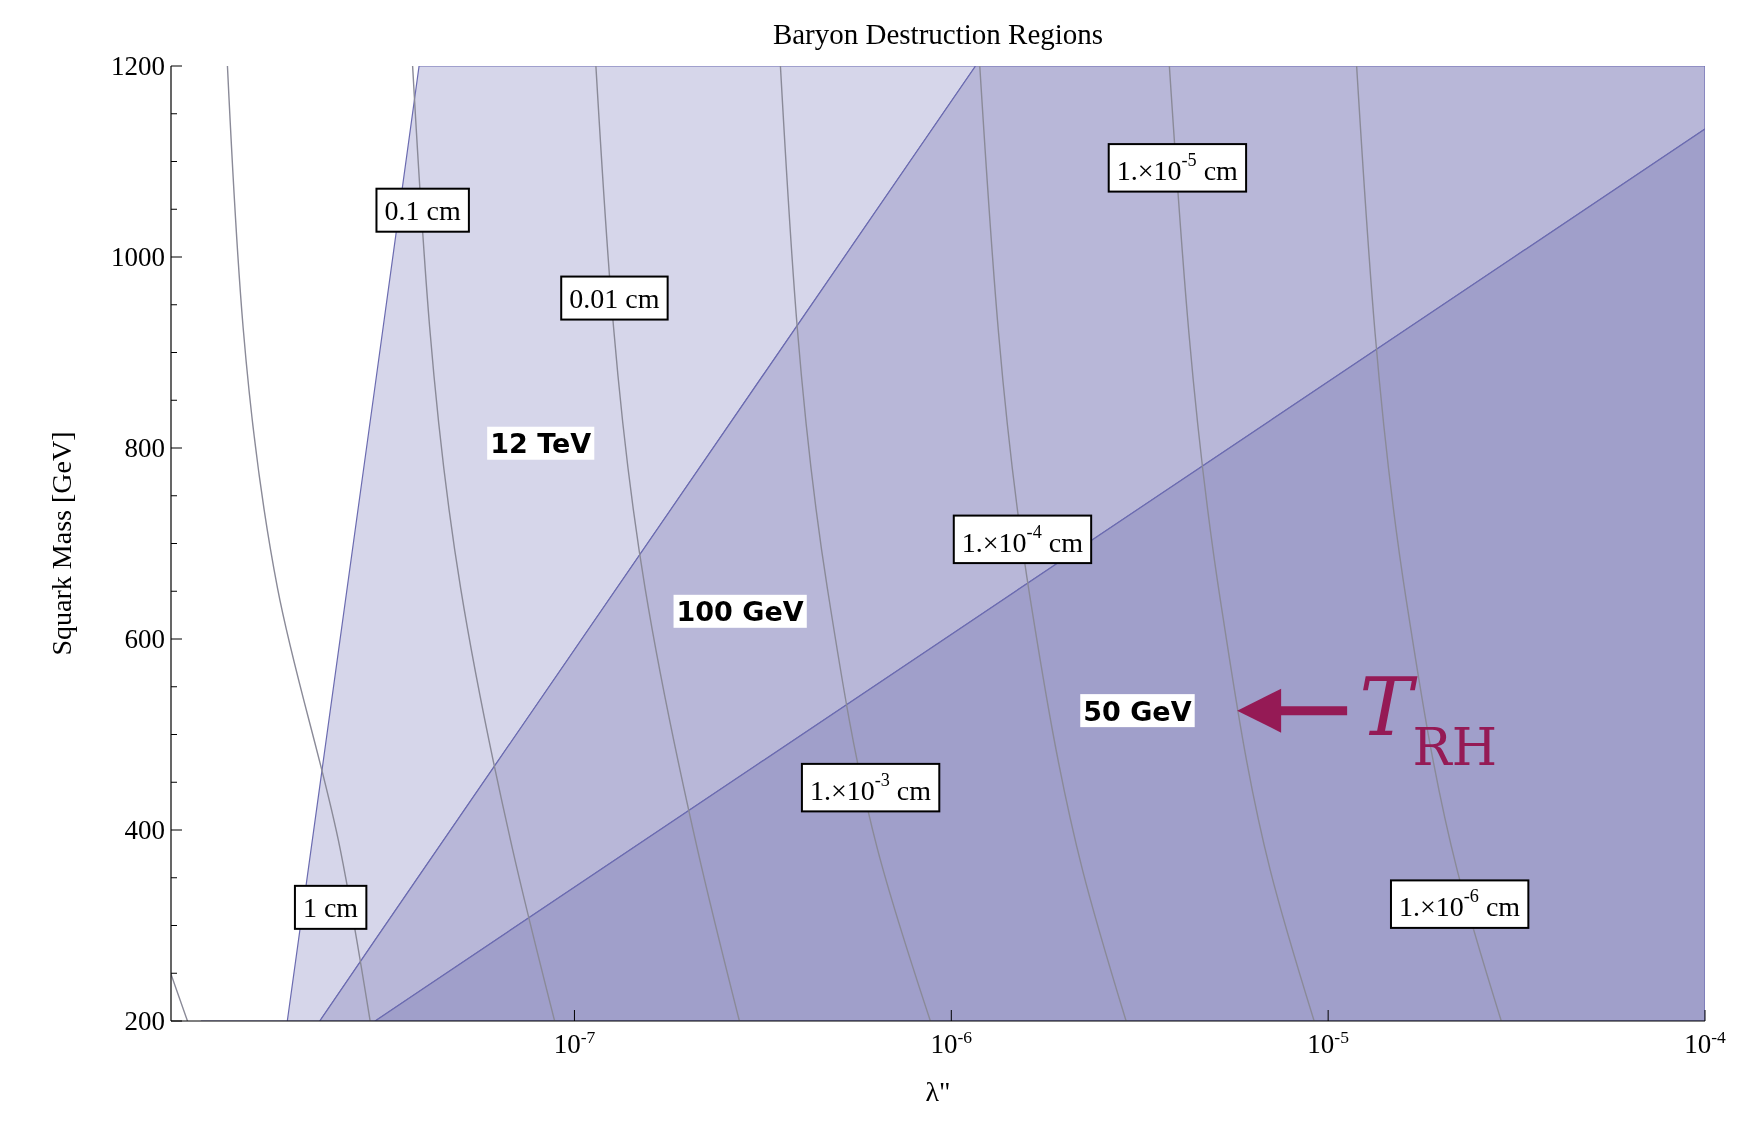 The height and width of the screenshot is (1128, 1740). What do you see at coordinates (541, 443) in the screenshot?
I see `series-label: 12 TeV` at bounding box center [541, 443].